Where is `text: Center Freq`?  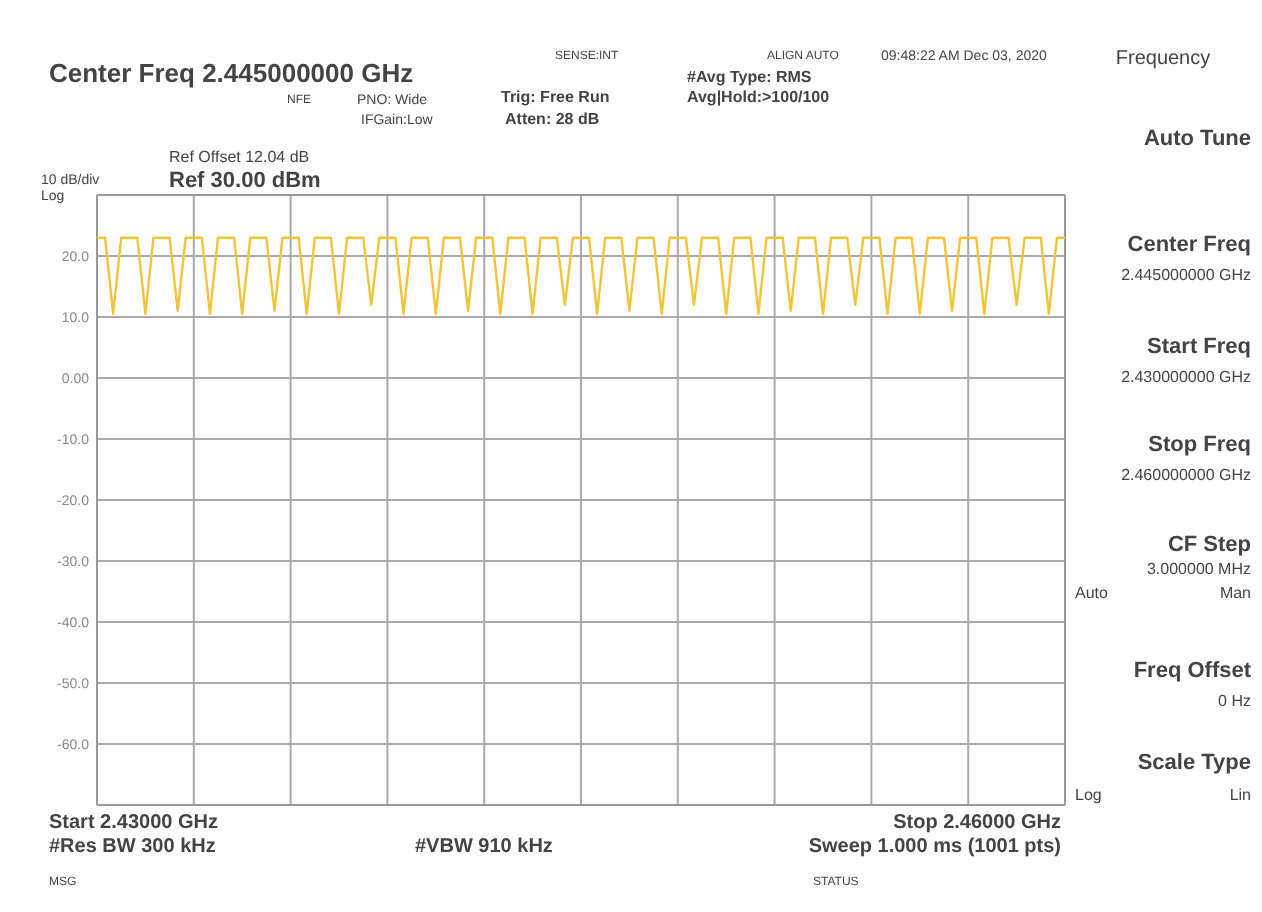 text: Center Freq is located at coordinates (1189, 245).